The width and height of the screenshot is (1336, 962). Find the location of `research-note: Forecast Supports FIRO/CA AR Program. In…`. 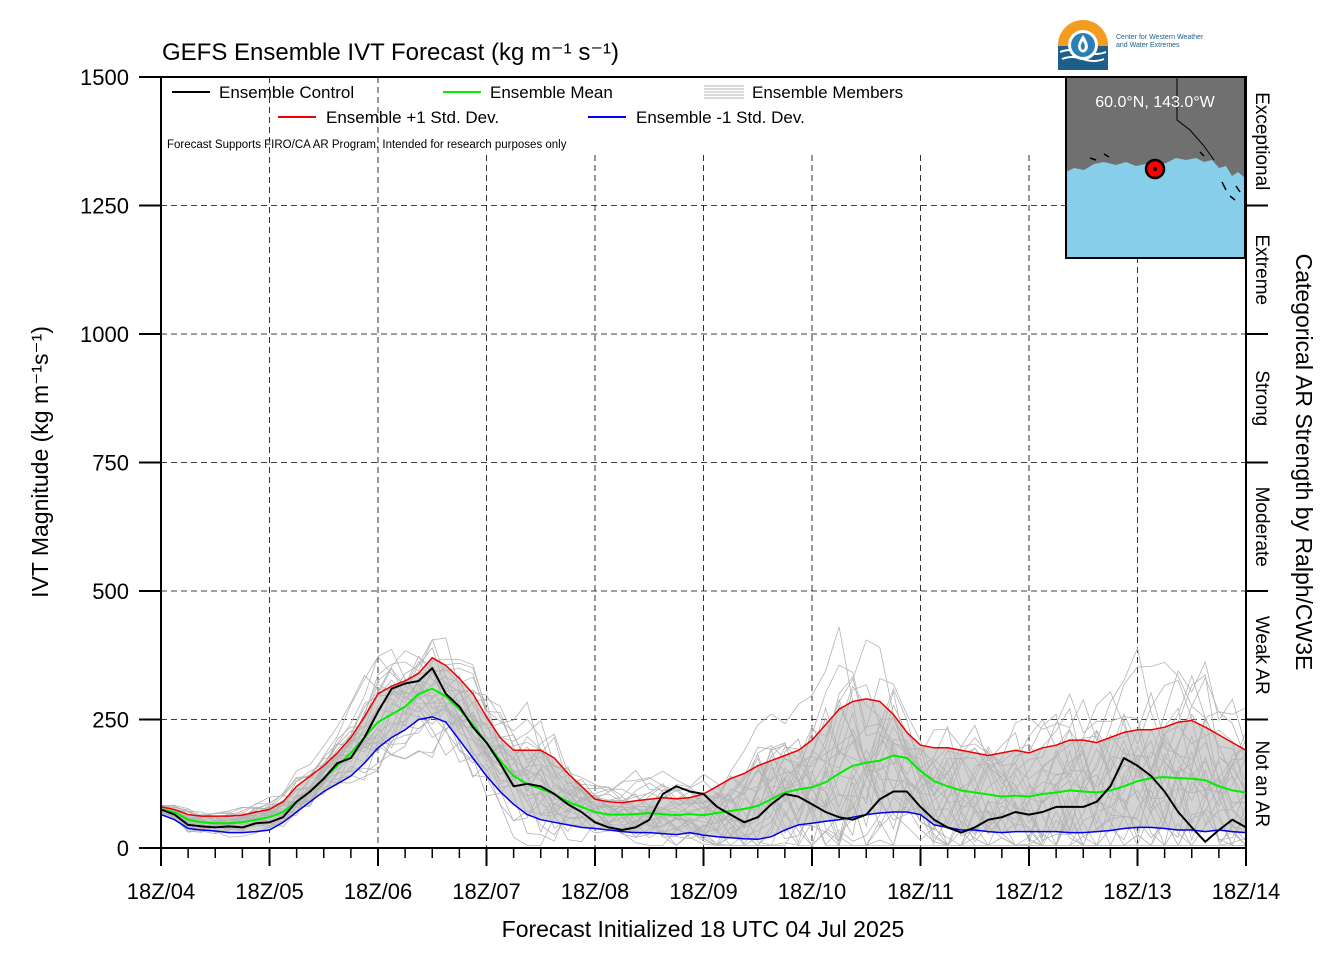

research-note: Forecast Supports FIRO/CA AR Program. In… is located at coordinates (367, 145).